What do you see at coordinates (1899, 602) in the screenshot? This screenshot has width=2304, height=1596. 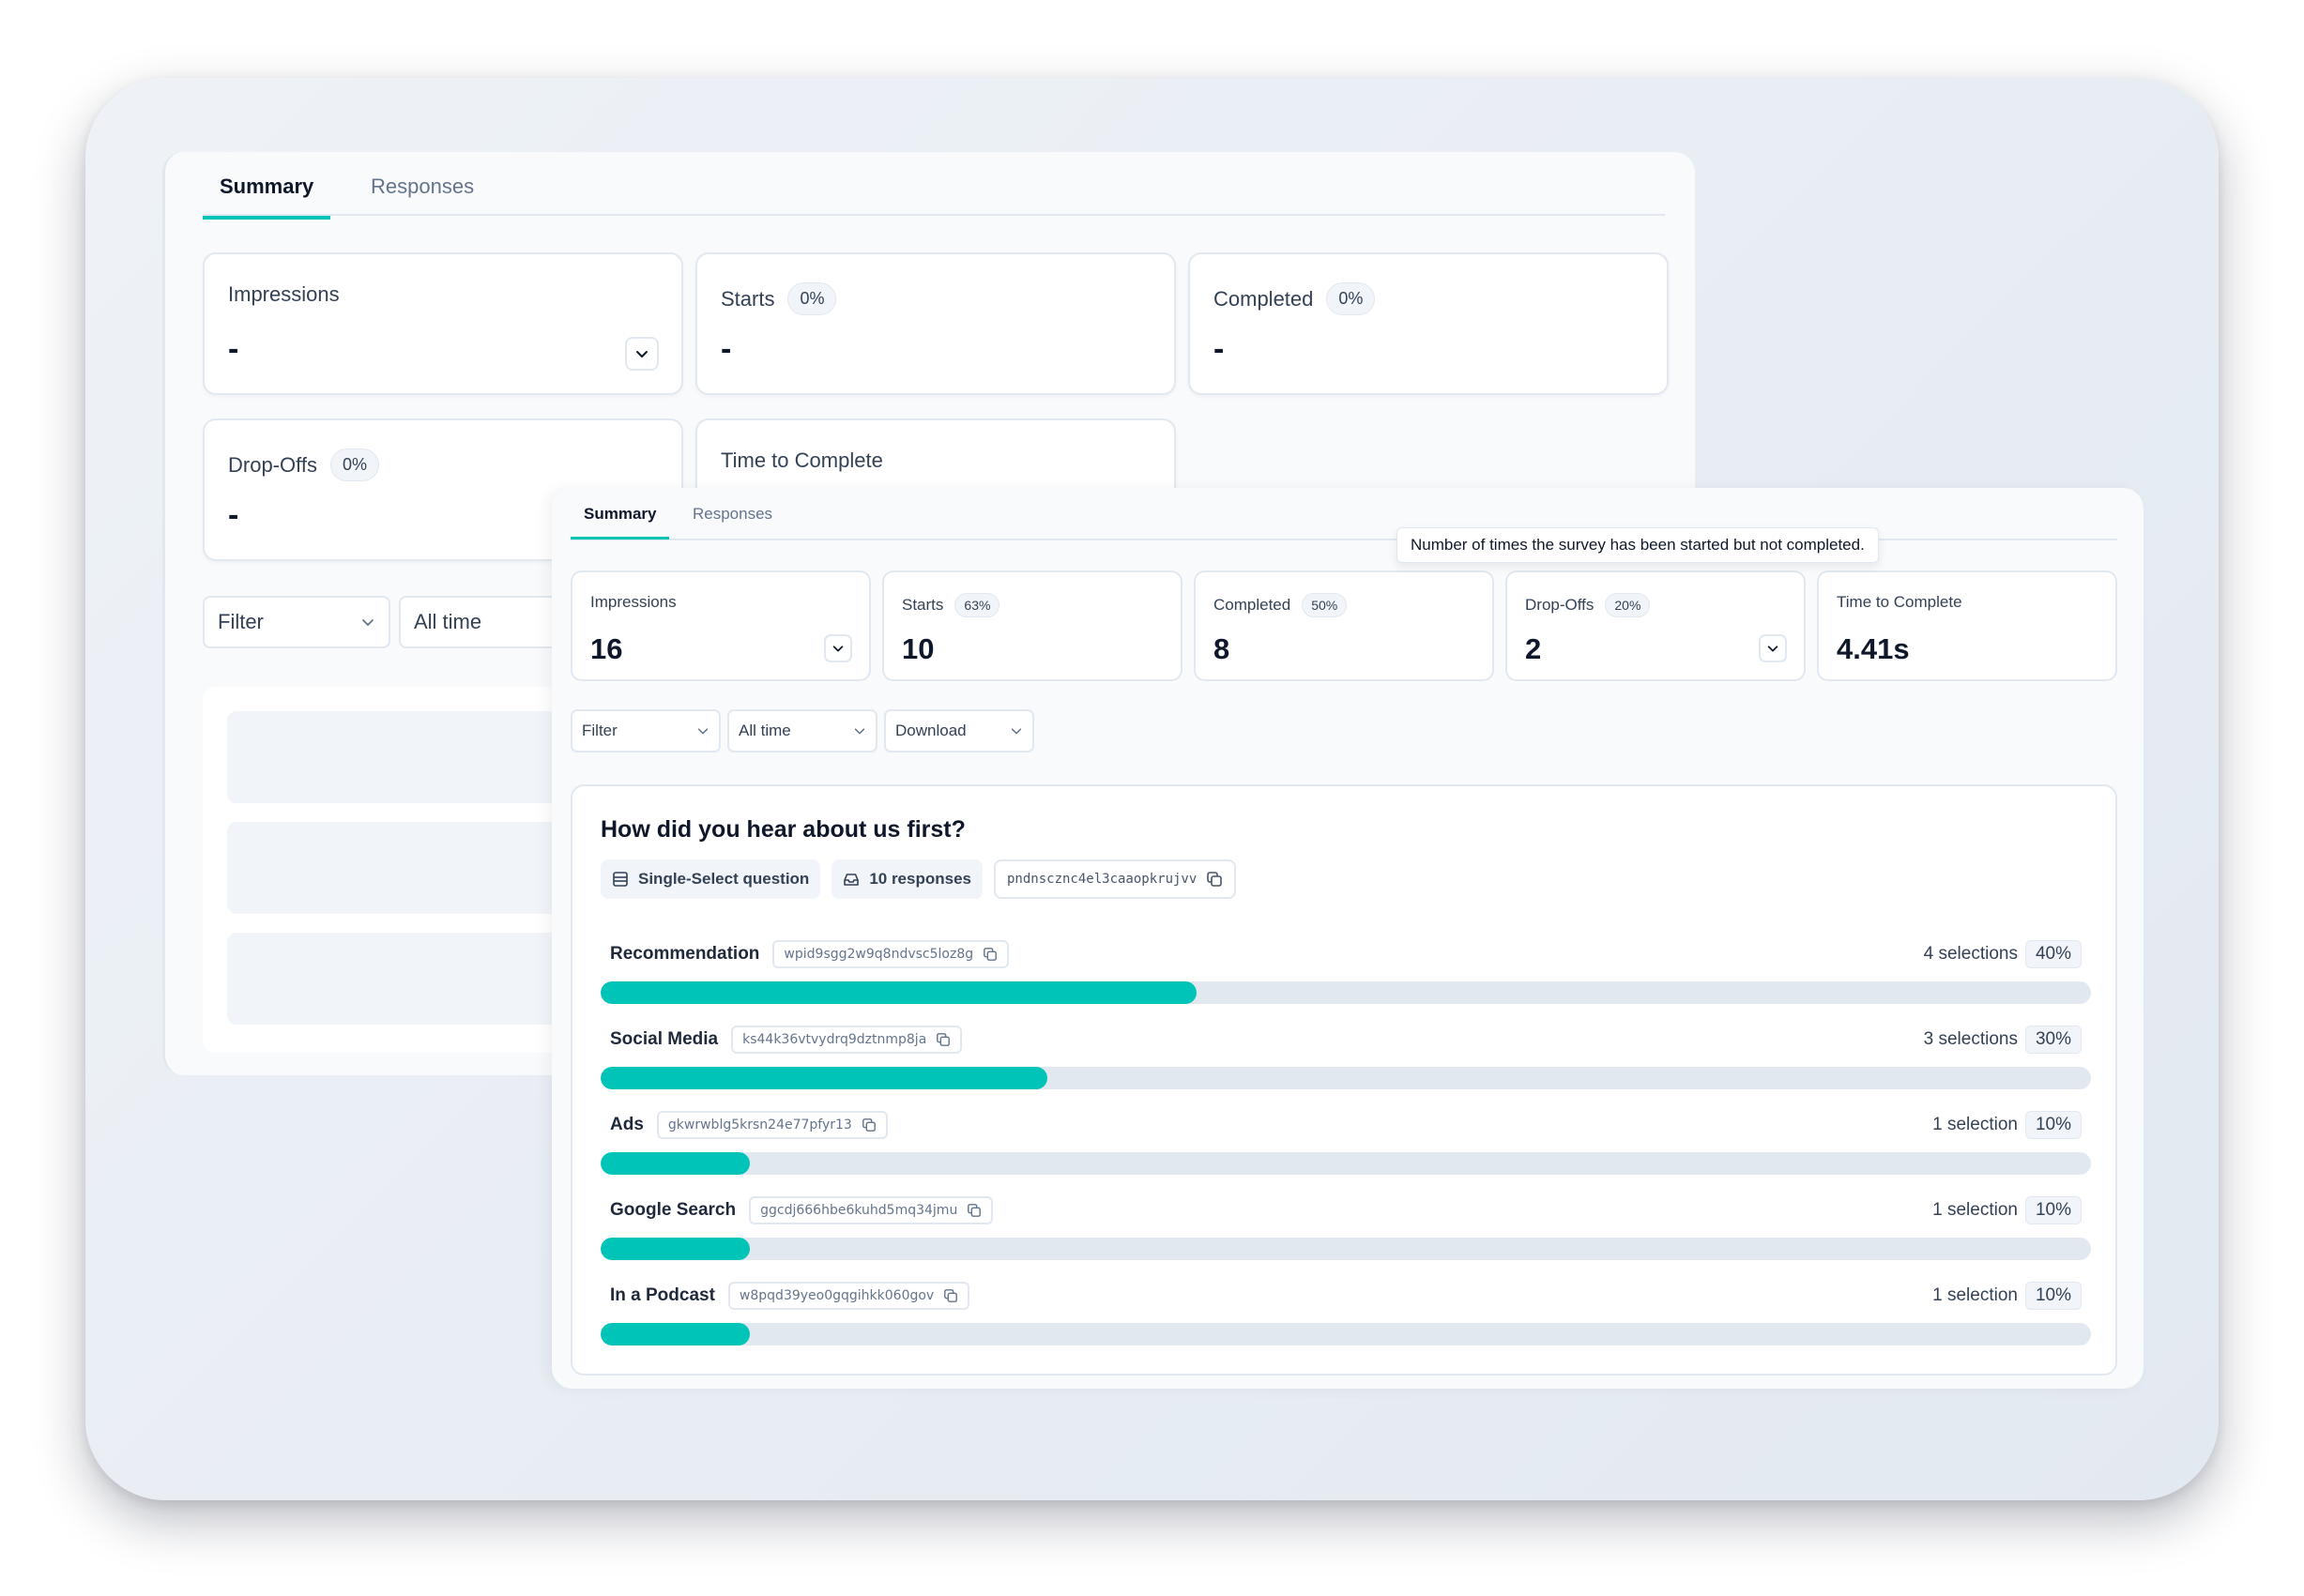 I see `stat-label: Time to Complete` at bounding box center [1899, 602].